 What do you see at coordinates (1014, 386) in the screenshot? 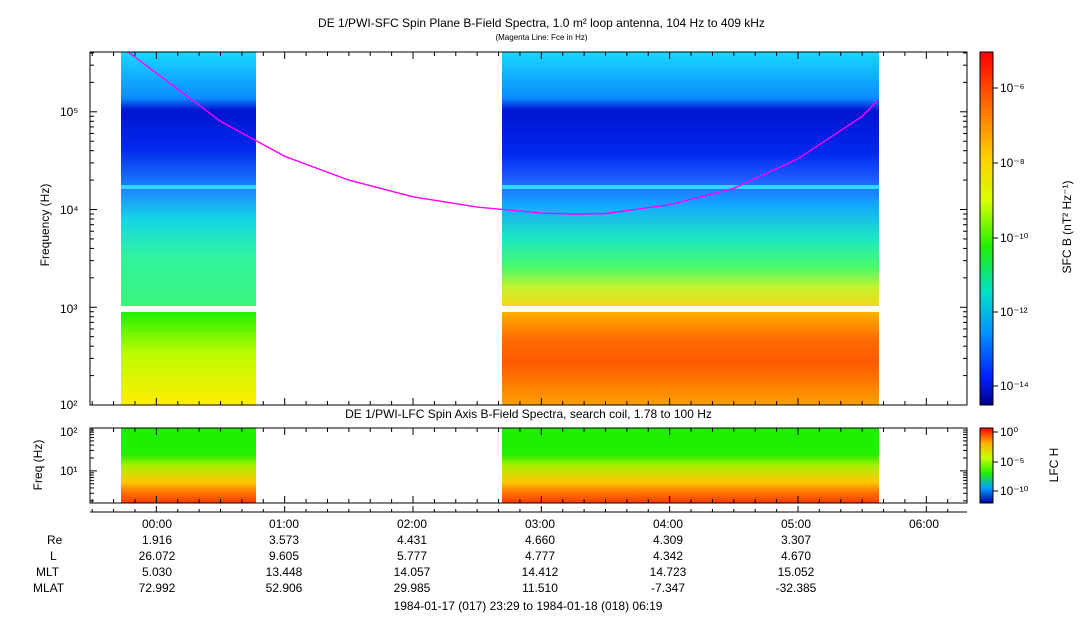
I see `sfc-colorbar-tick: 10⁻¹⁴` at bounding box center [1014, 386].